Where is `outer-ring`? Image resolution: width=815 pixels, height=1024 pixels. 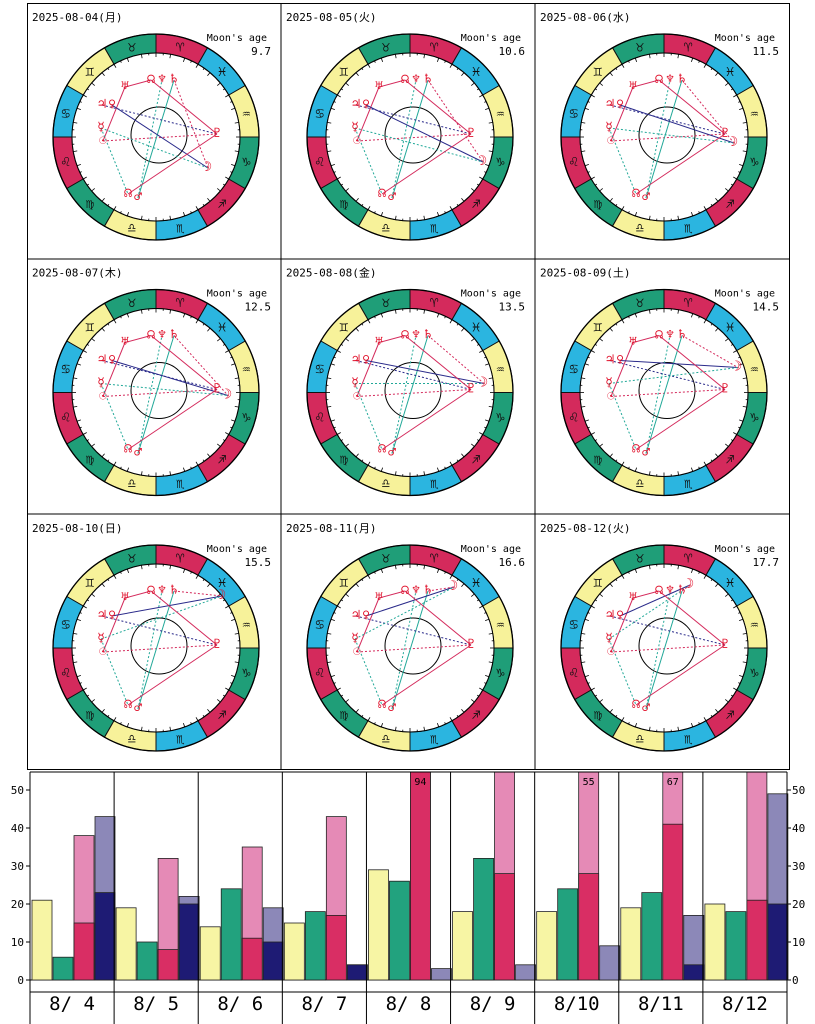
outer-ring is located at coordinates (156, 137).